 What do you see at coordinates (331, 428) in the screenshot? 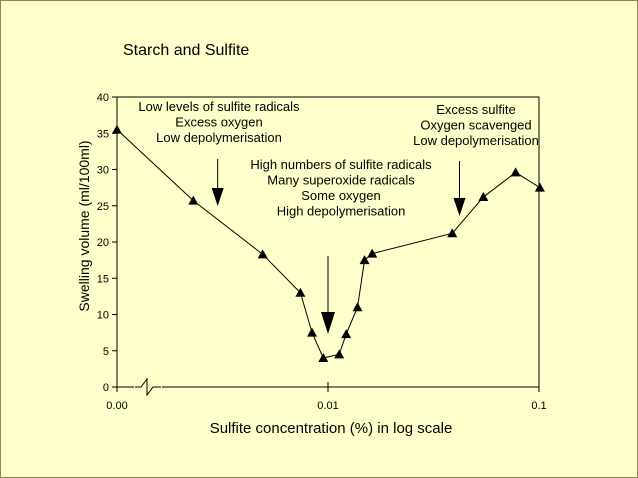
I see `x-axis-label: Sulfite concentration (%) in log scale` at bounding box center [331, 428].